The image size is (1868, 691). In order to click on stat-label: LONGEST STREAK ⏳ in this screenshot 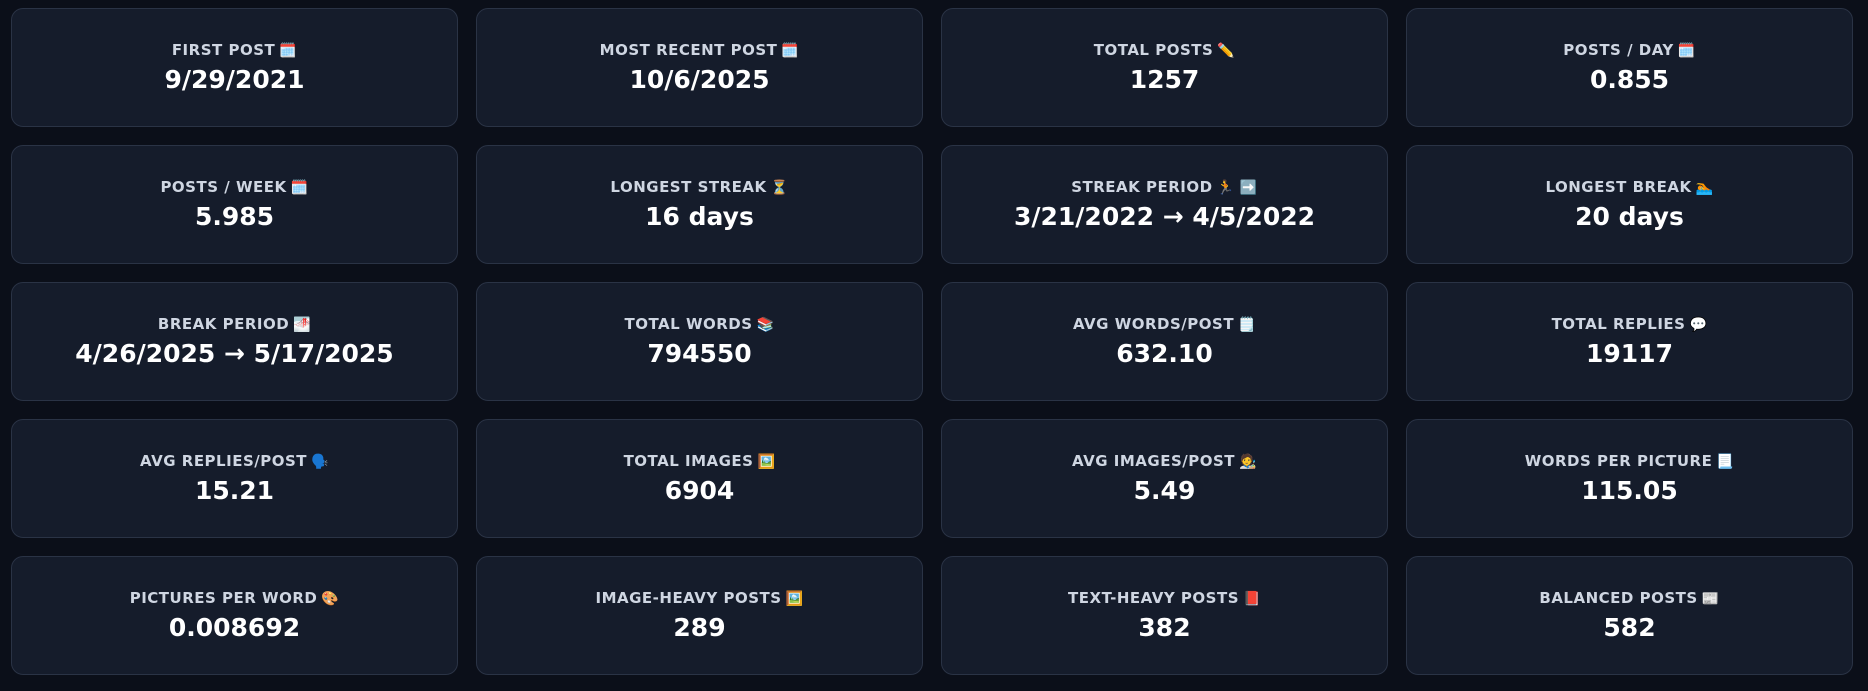, I will do `click(699, 187)`.